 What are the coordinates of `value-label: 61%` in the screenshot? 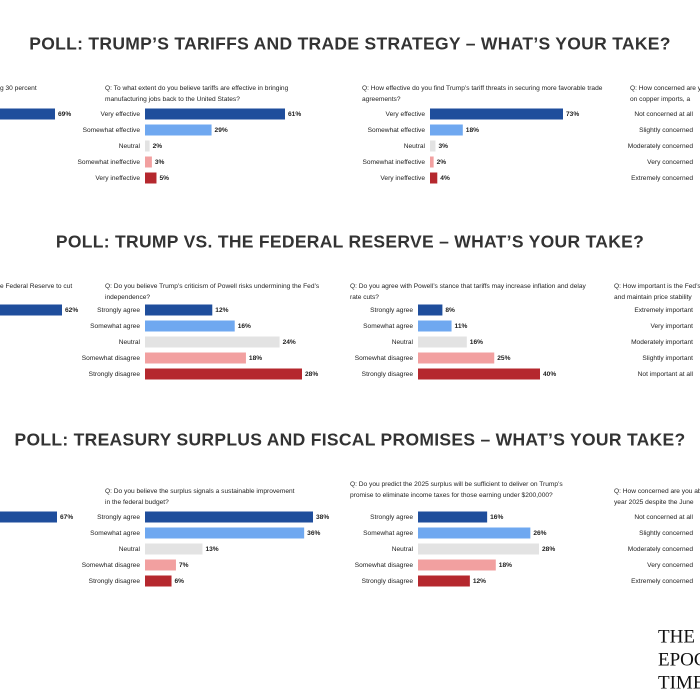 It's located at (294, 114).